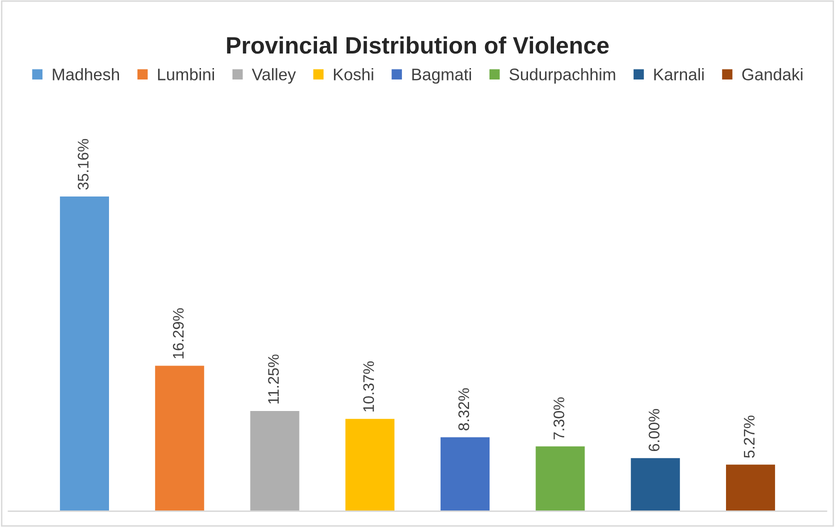 Image resolution: width=835 pixels, height=527 pixels. What do you see at coordinates (441, 76) in the screenshot?
I see `legend-label: Bagmati` at bounding box center [441, 76].